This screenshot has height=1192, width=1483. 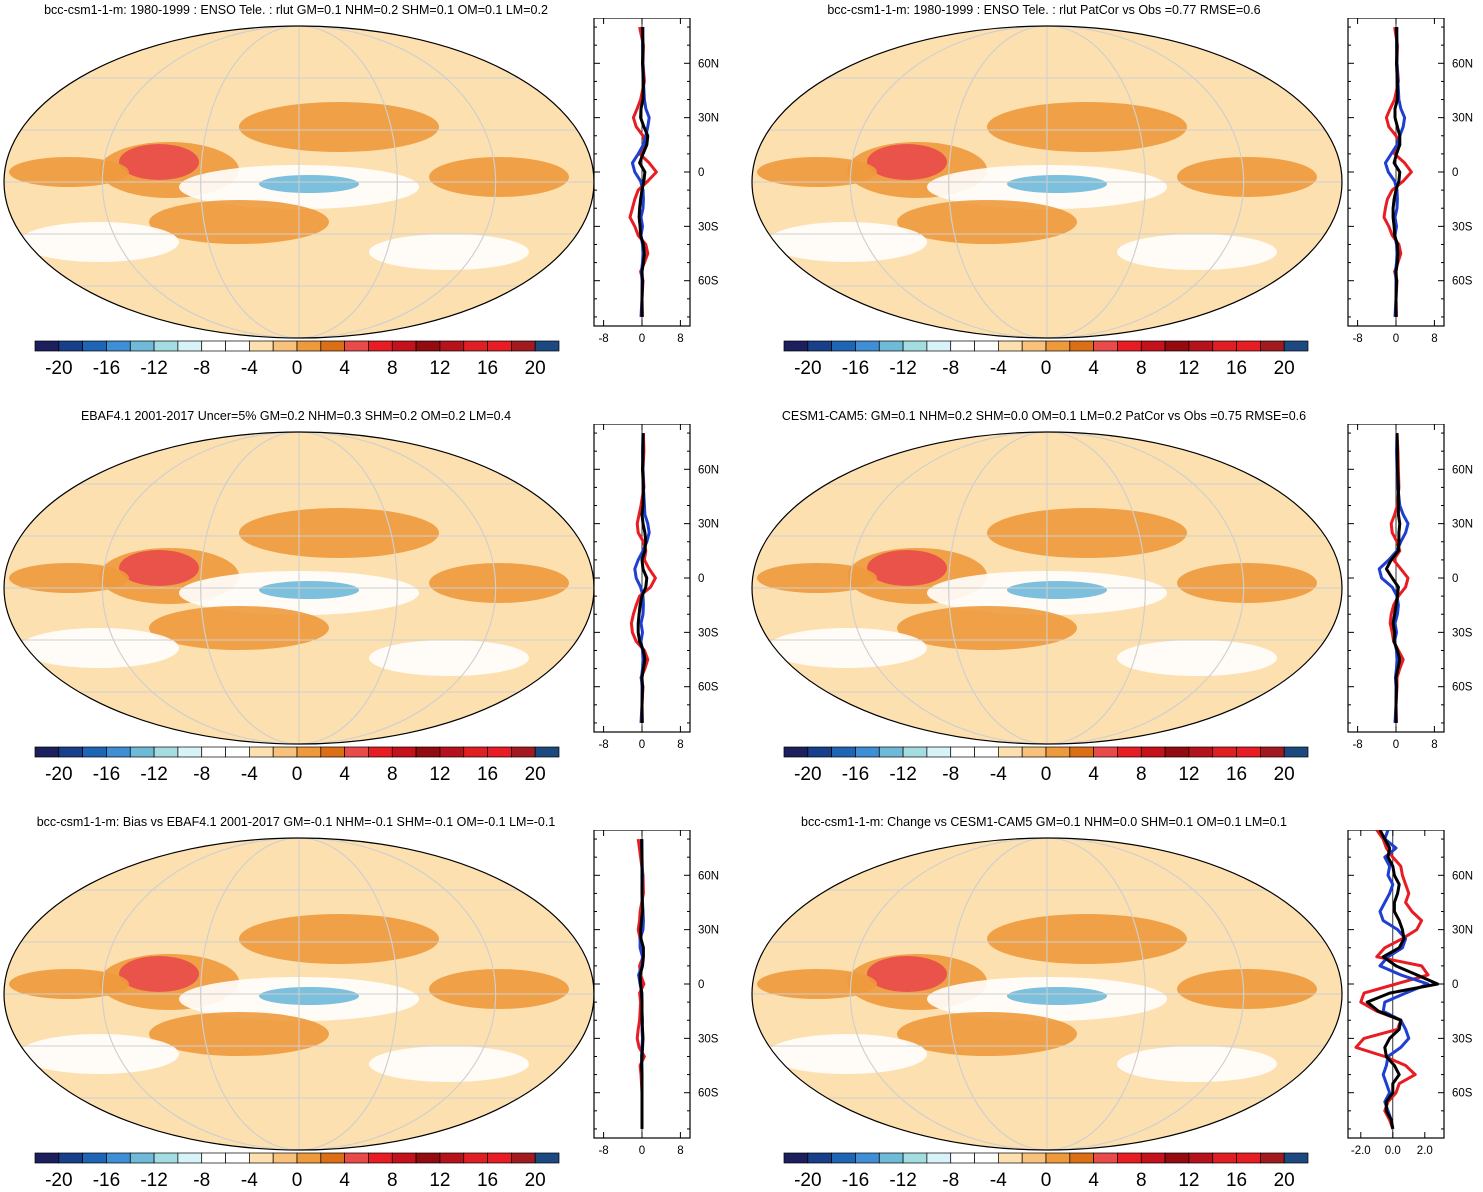 What do you see at coordinates (299, 994) in the screenshot?
I see `map-bias` at bounding box center [299, 994].